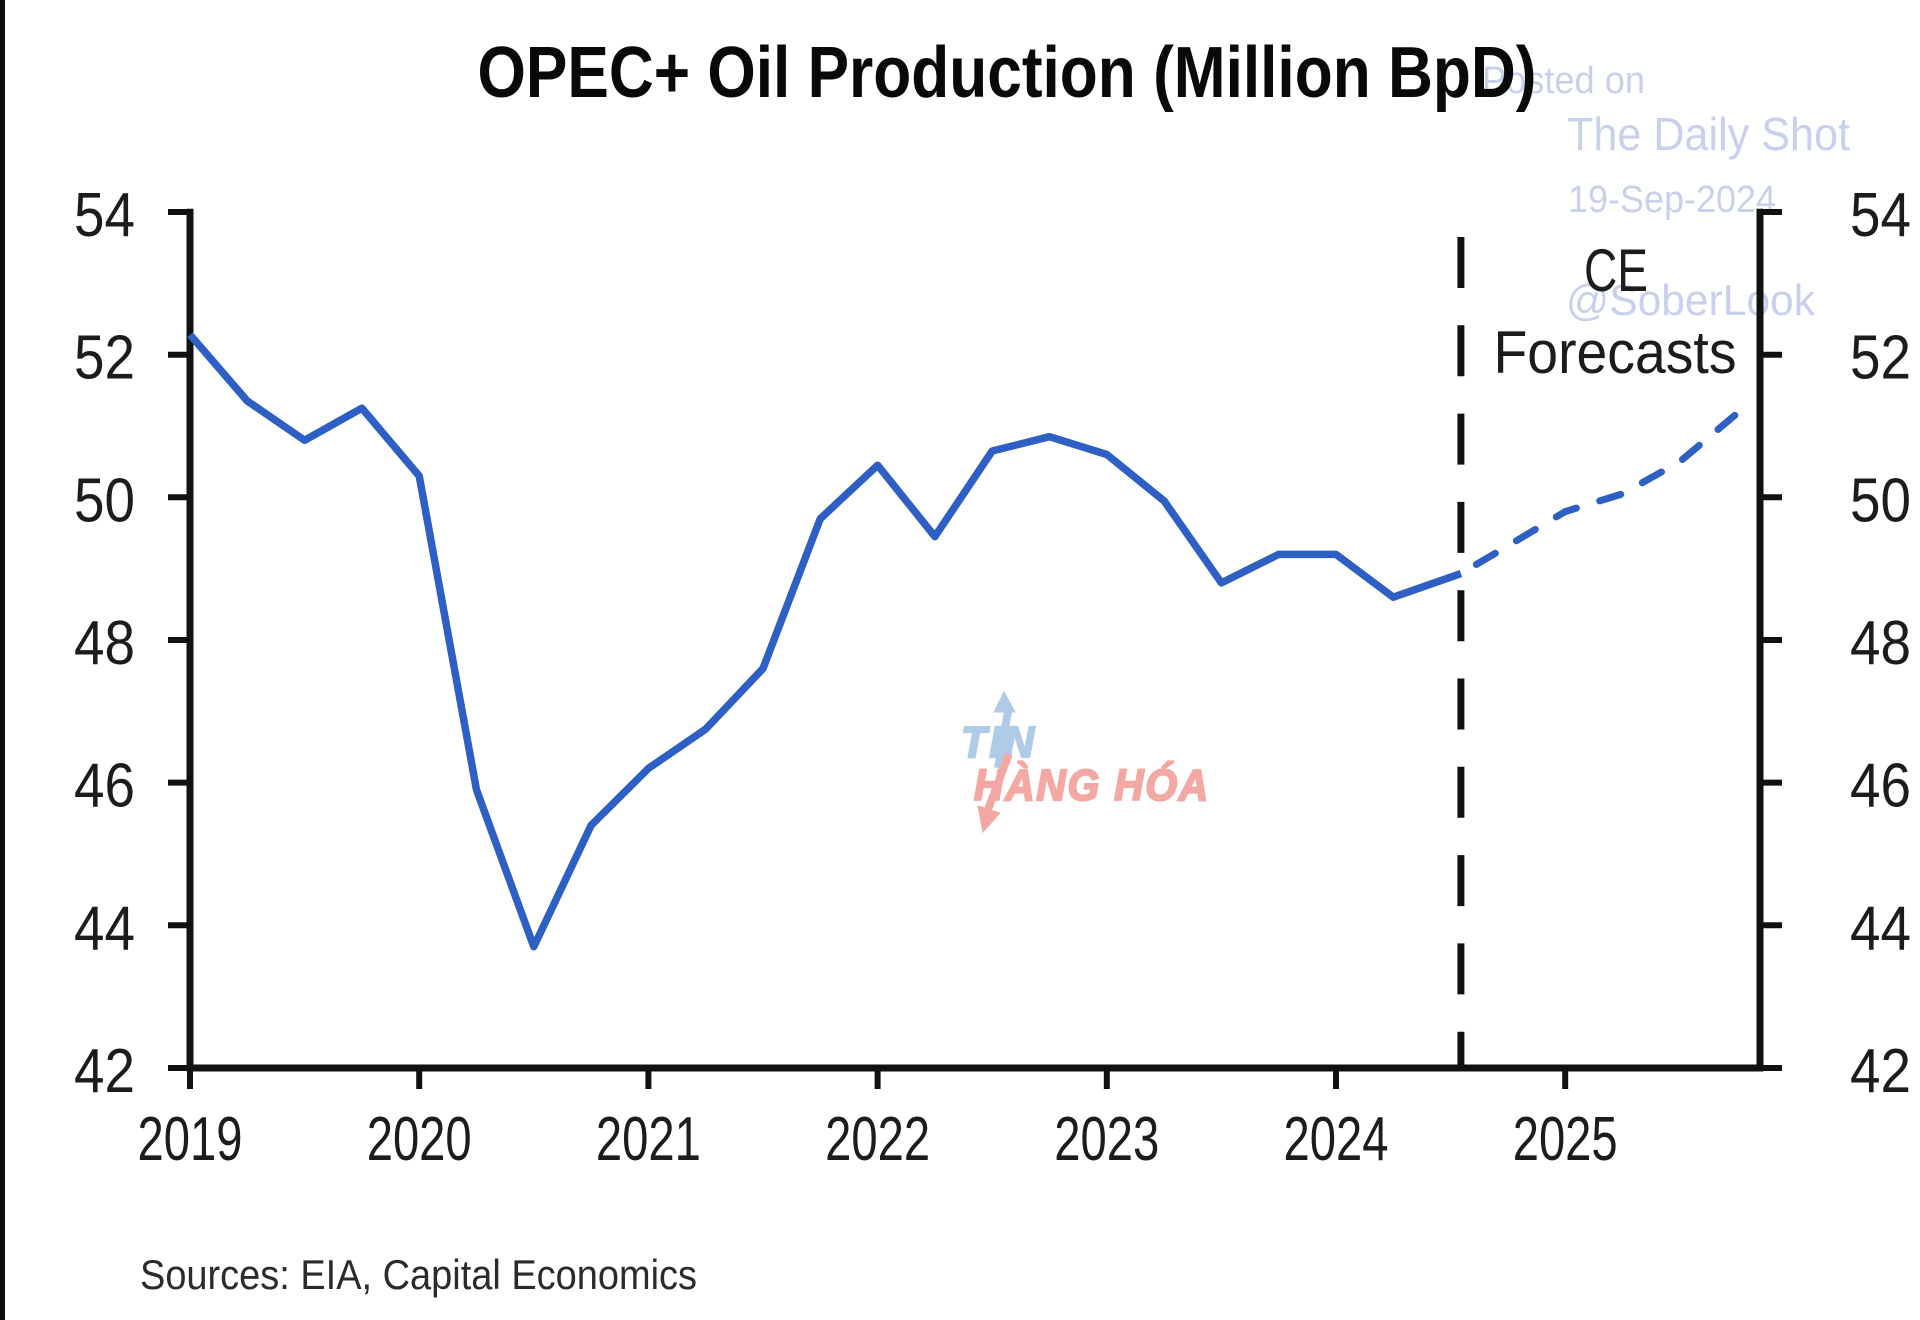 The height and width of the screenshot is (1320, 1920). What do you see at coordinates (1563, 81) in the screenshot?
I see `svg-text: Posted on` at bounding box center [1563, 81].